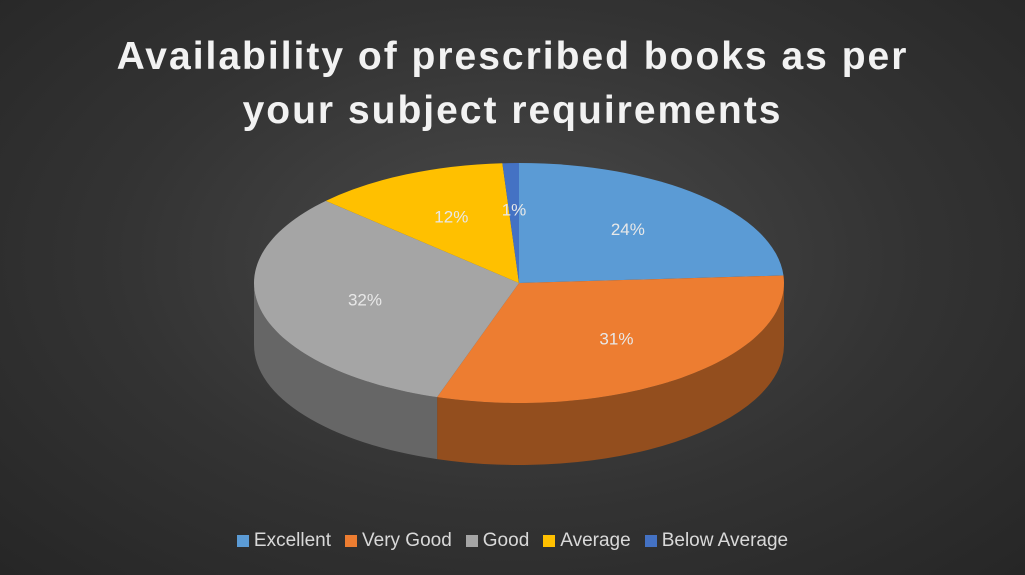  Describe the element at coordinates (292, 540) in the screenshot. I see `legend-label: Excellent` at that location.